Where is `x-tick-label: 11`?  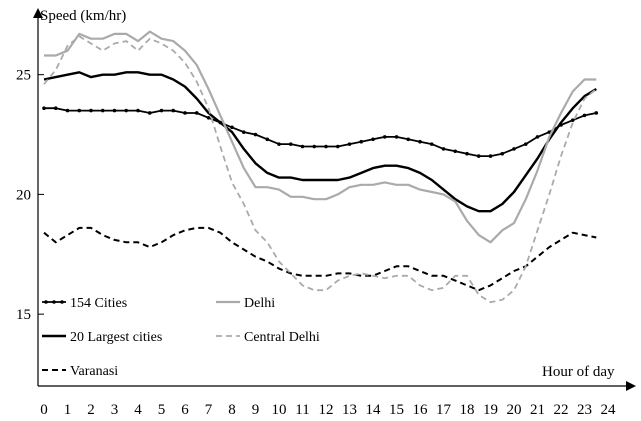 x-tick-label: 11 is located at coordinates (302, 410).